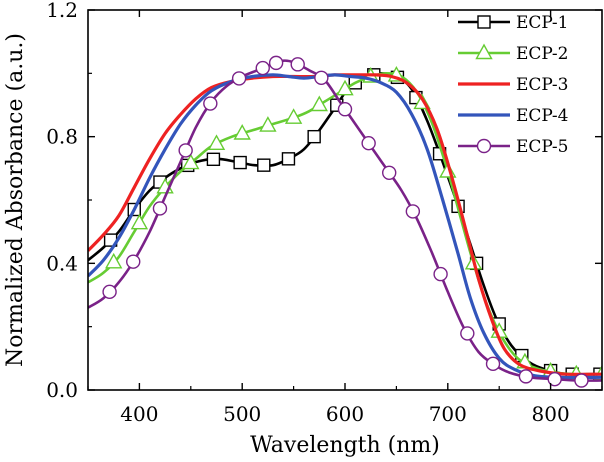 Image resolution: width=604 pixels, height=462 pixels. Describe the element at coordinates (513, 147) in the screenshot. I see `legend-item-ecp-5: ECP-5` at that location.